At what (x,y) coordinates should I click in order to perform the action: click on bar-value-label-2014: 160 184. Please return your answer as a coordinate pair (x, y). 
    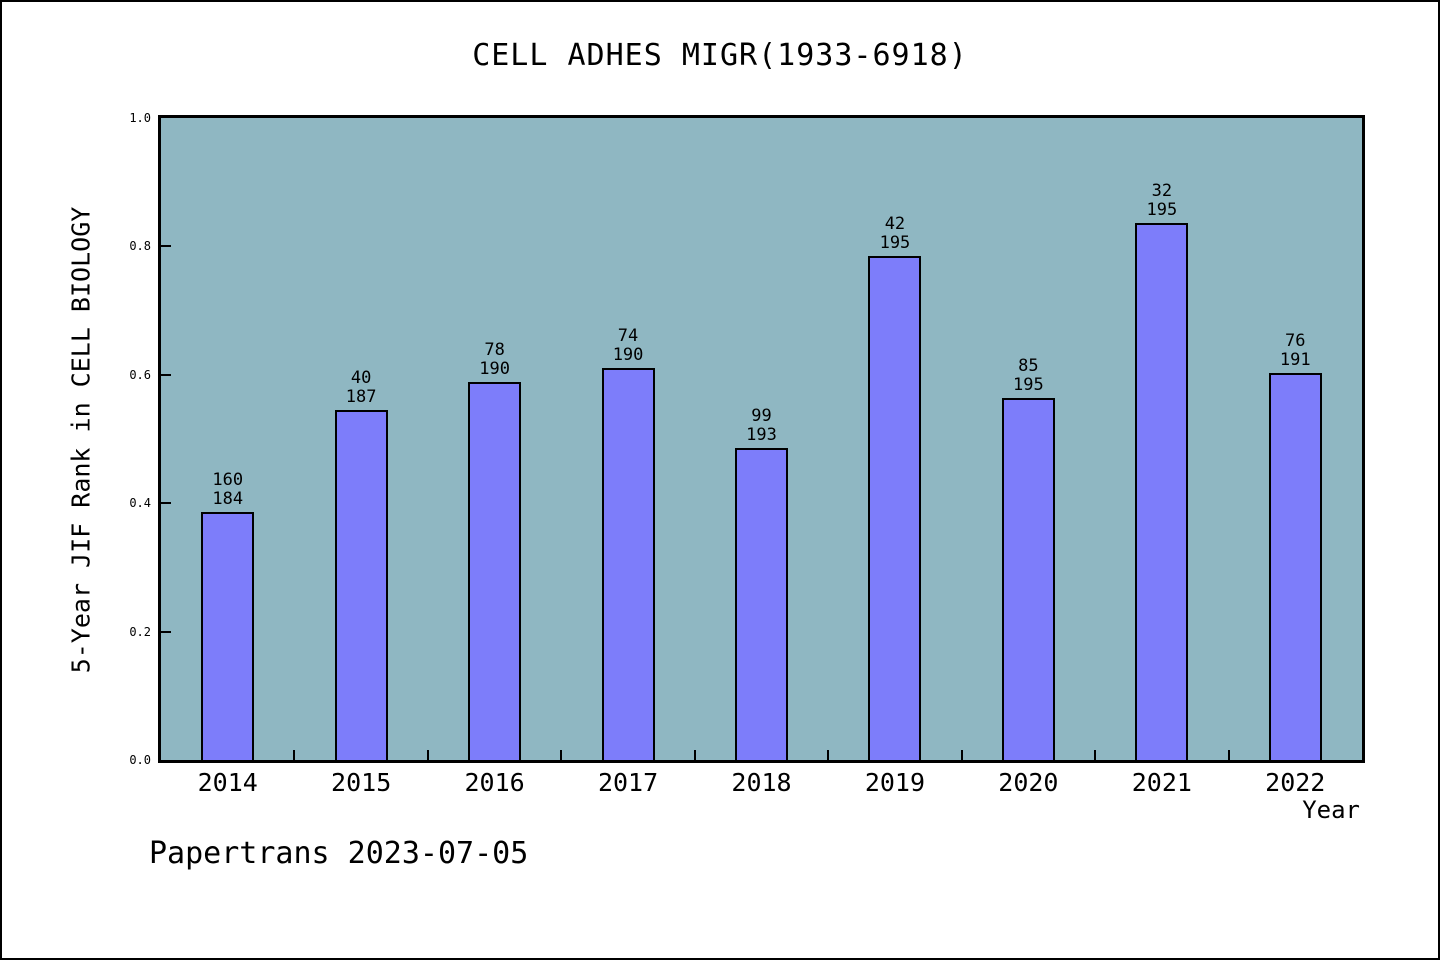
    Looking at the image, I should click on (228, 489).